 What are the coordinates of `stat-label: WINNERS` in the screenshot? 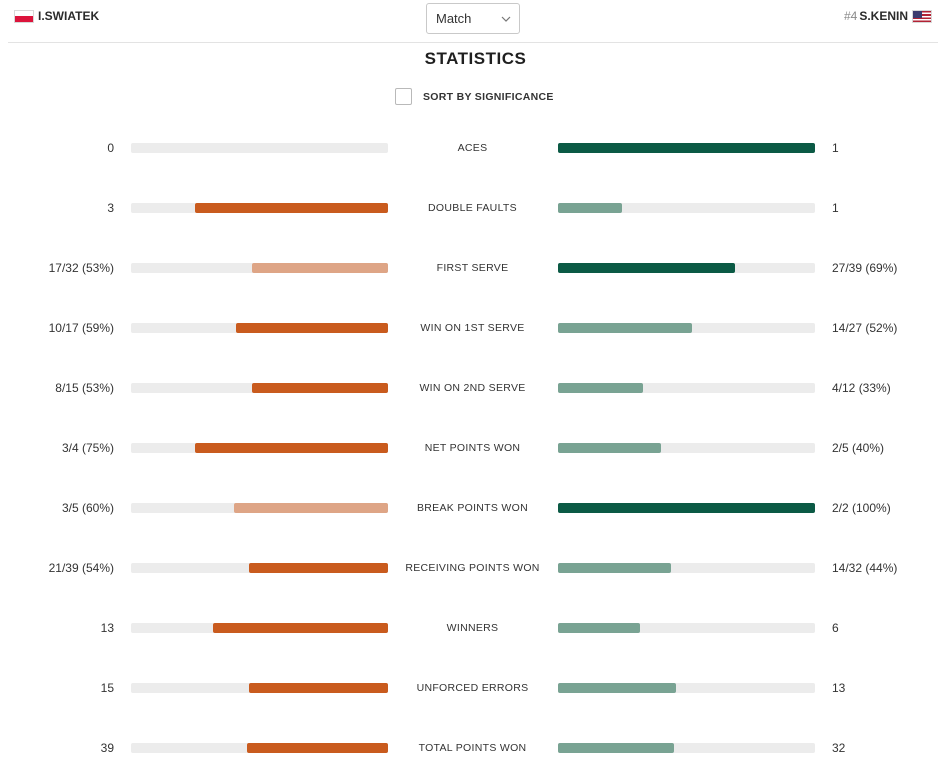 It's located at (472, 628).